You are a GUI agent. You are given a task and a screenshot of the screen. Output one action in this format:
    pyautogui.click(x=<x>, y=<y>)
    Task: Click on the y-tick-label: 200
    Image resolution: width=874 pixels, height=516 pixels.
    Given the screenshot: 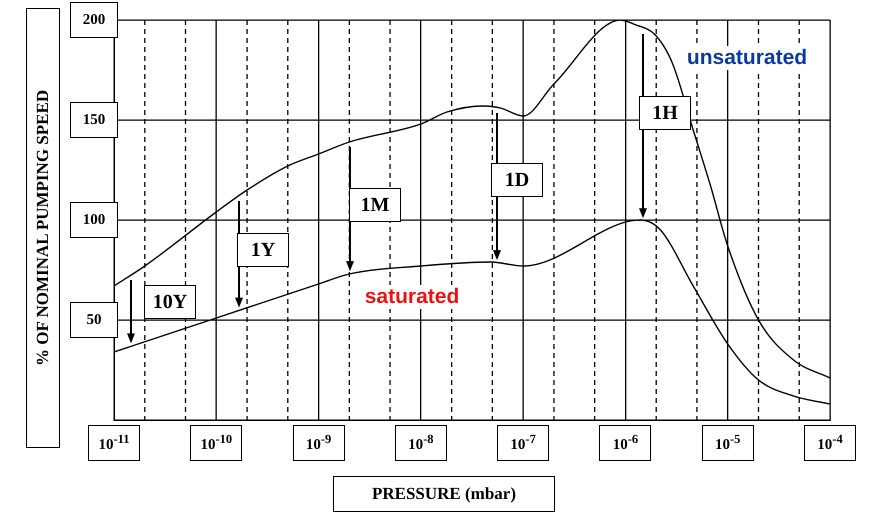 What is the action you would take?
    pyautogui.click(x=94, y=20)
    